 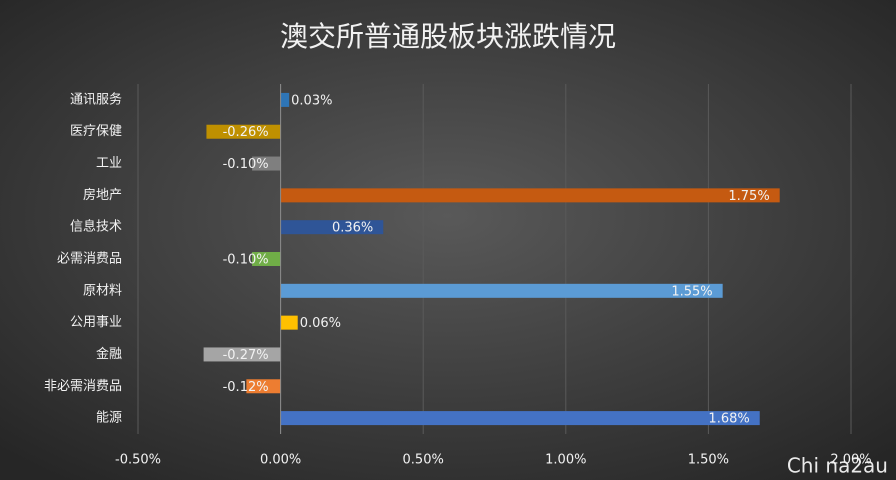 What do you see at coordinates (352, 228) in the screenshot?
I see `value-label: 0.36%` at bounding box center [352, 228].